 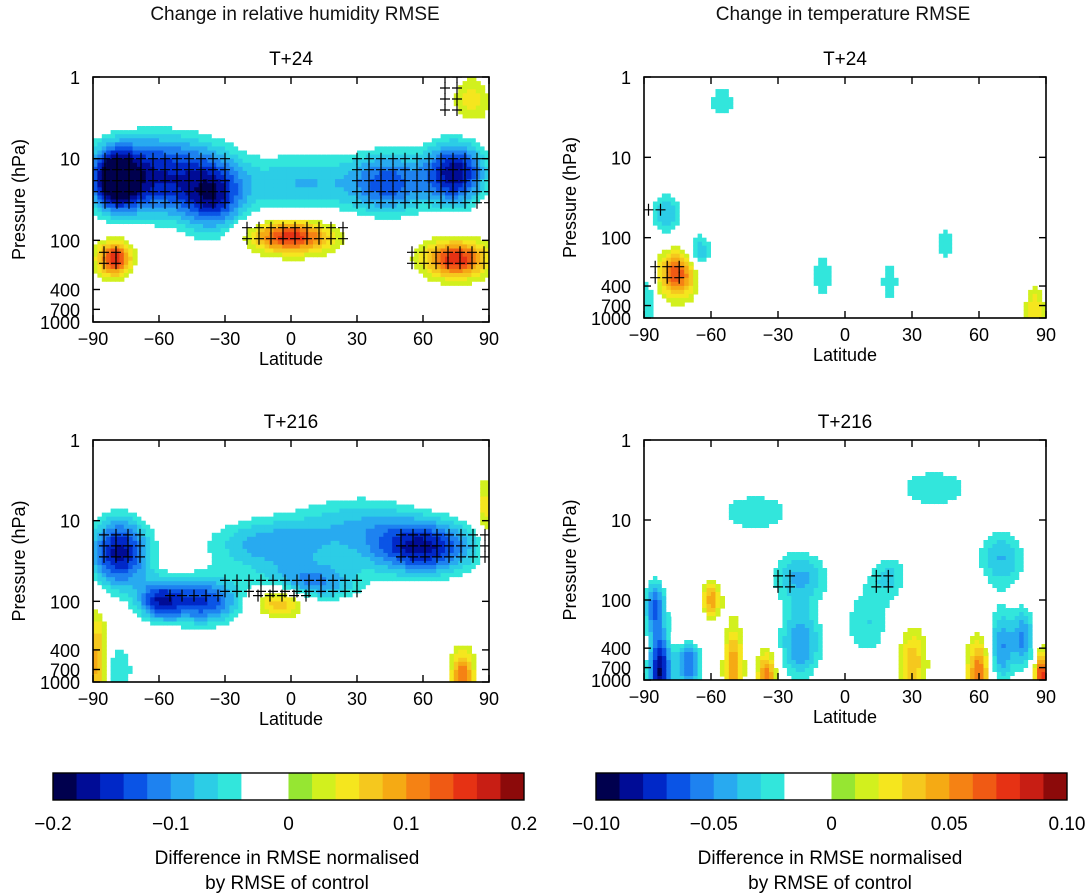 What do you see at coordinates (845, 335) in the screenshot?
I see `x-tick-label: 0` at bounding box center [845, 335].